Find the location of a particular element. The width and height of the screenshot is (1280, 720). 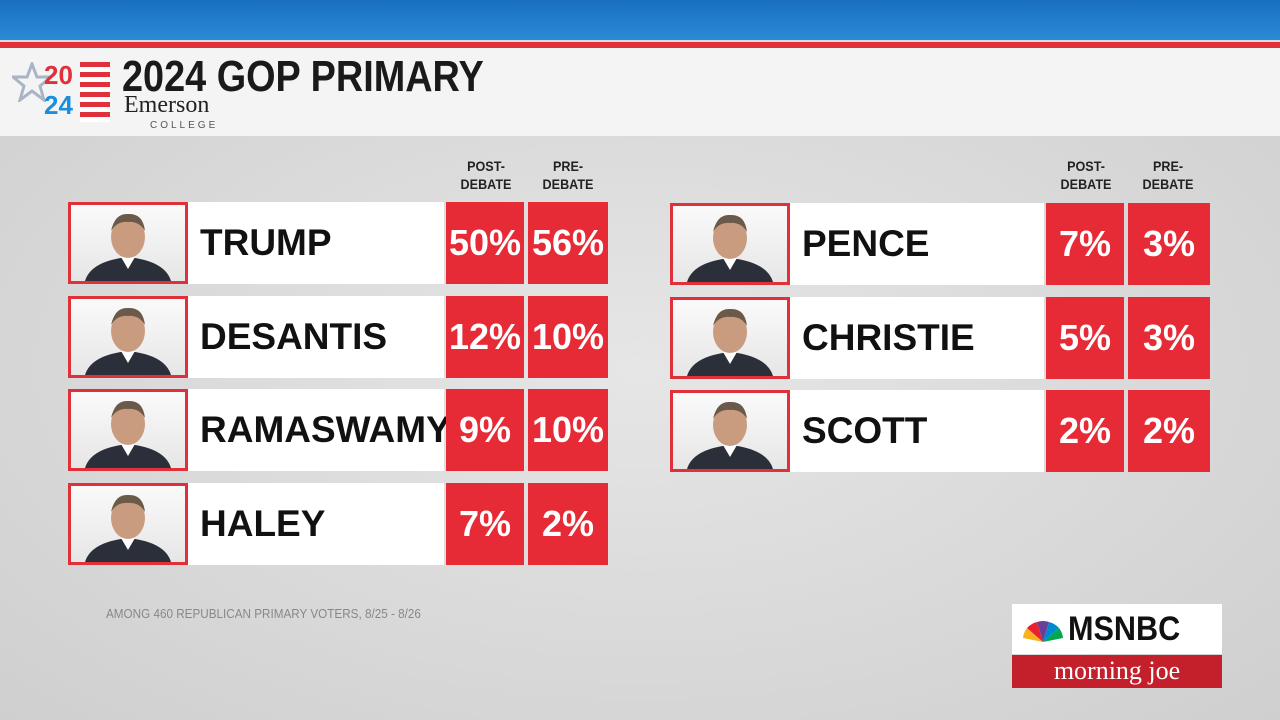

title: 2024 GOP PRIMARY is located at coordinates (303, 76).